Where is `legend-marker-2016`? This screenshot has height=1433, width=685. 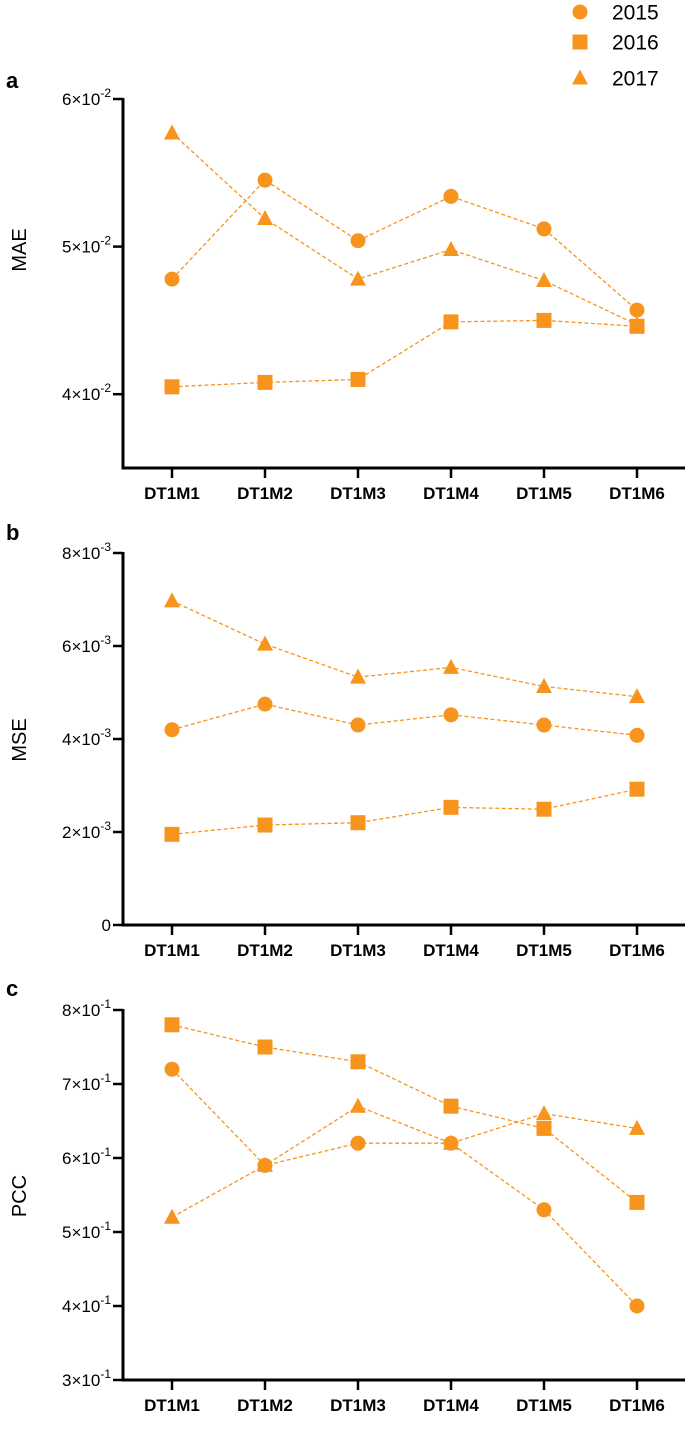
legend-marker-2016 is located at coordinates (580, 42).